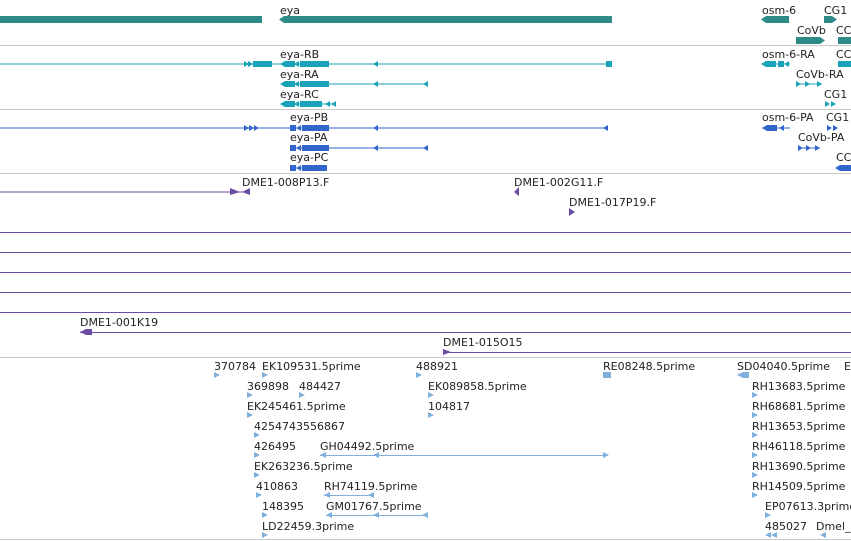 The height and width of the screenshot is (541, 851). Describe the element at coordinates (268, 386) in the screenshot. I see `est-label: 369898` at that location.